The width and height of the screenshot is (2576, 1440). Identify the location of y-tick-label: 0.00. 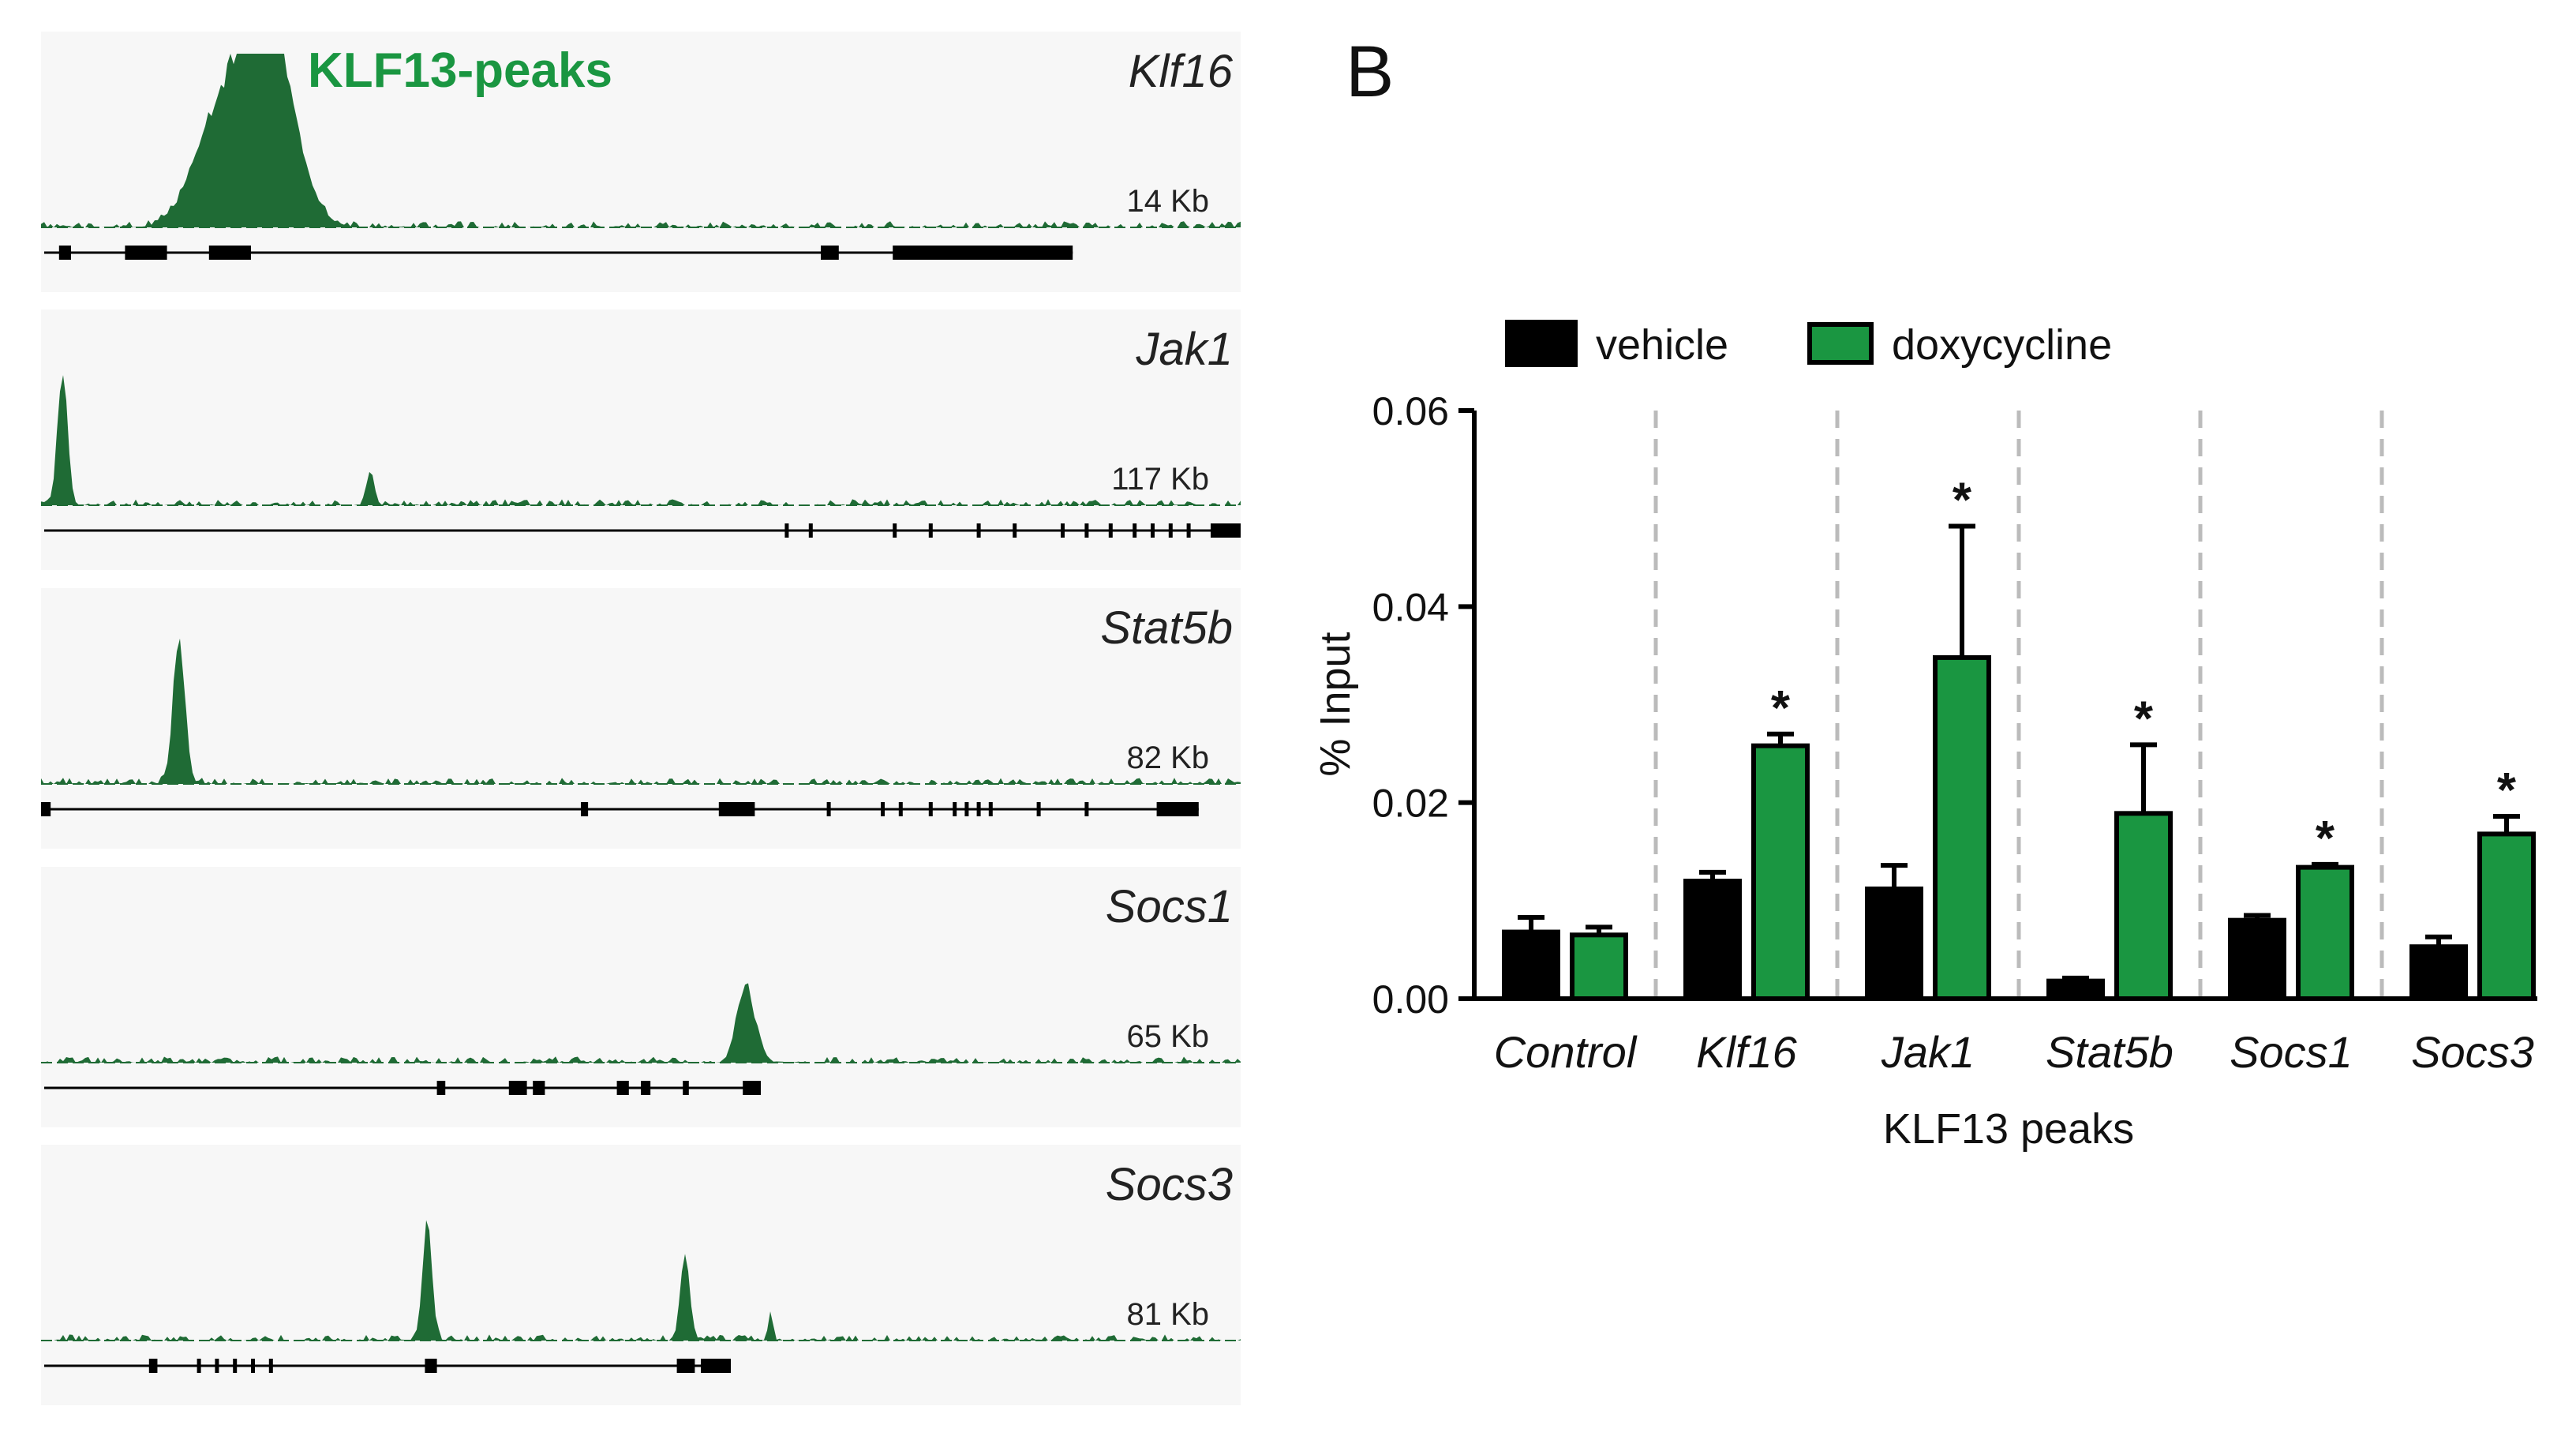
(1410, 999).